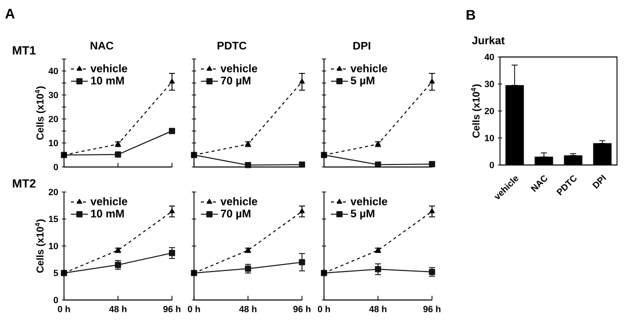 This screenshot has height=320, width=624. Describe the element at coordinates (488, 40) in the screenshot. I see `chart-title: Jurkat` at that location.